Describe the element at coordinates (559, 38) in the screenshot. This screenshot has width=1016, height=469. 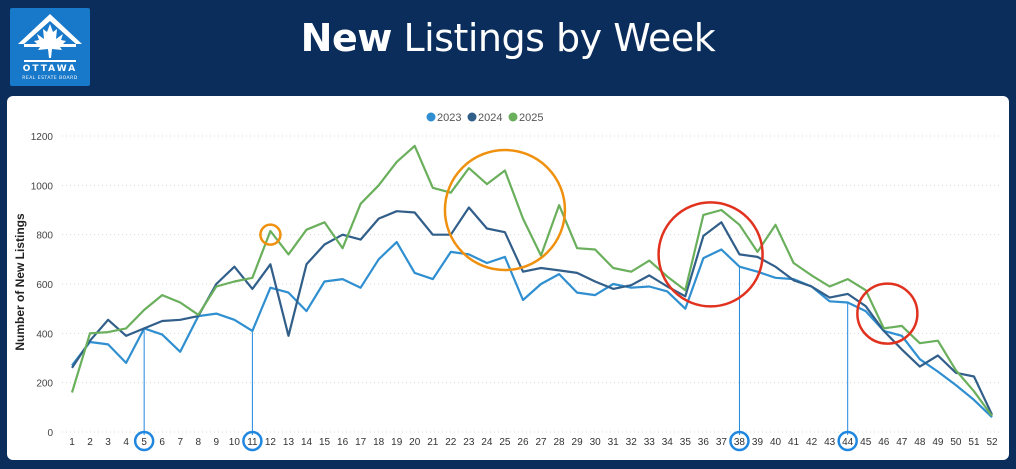
I see `title-rest: Listings by Week` at that location.